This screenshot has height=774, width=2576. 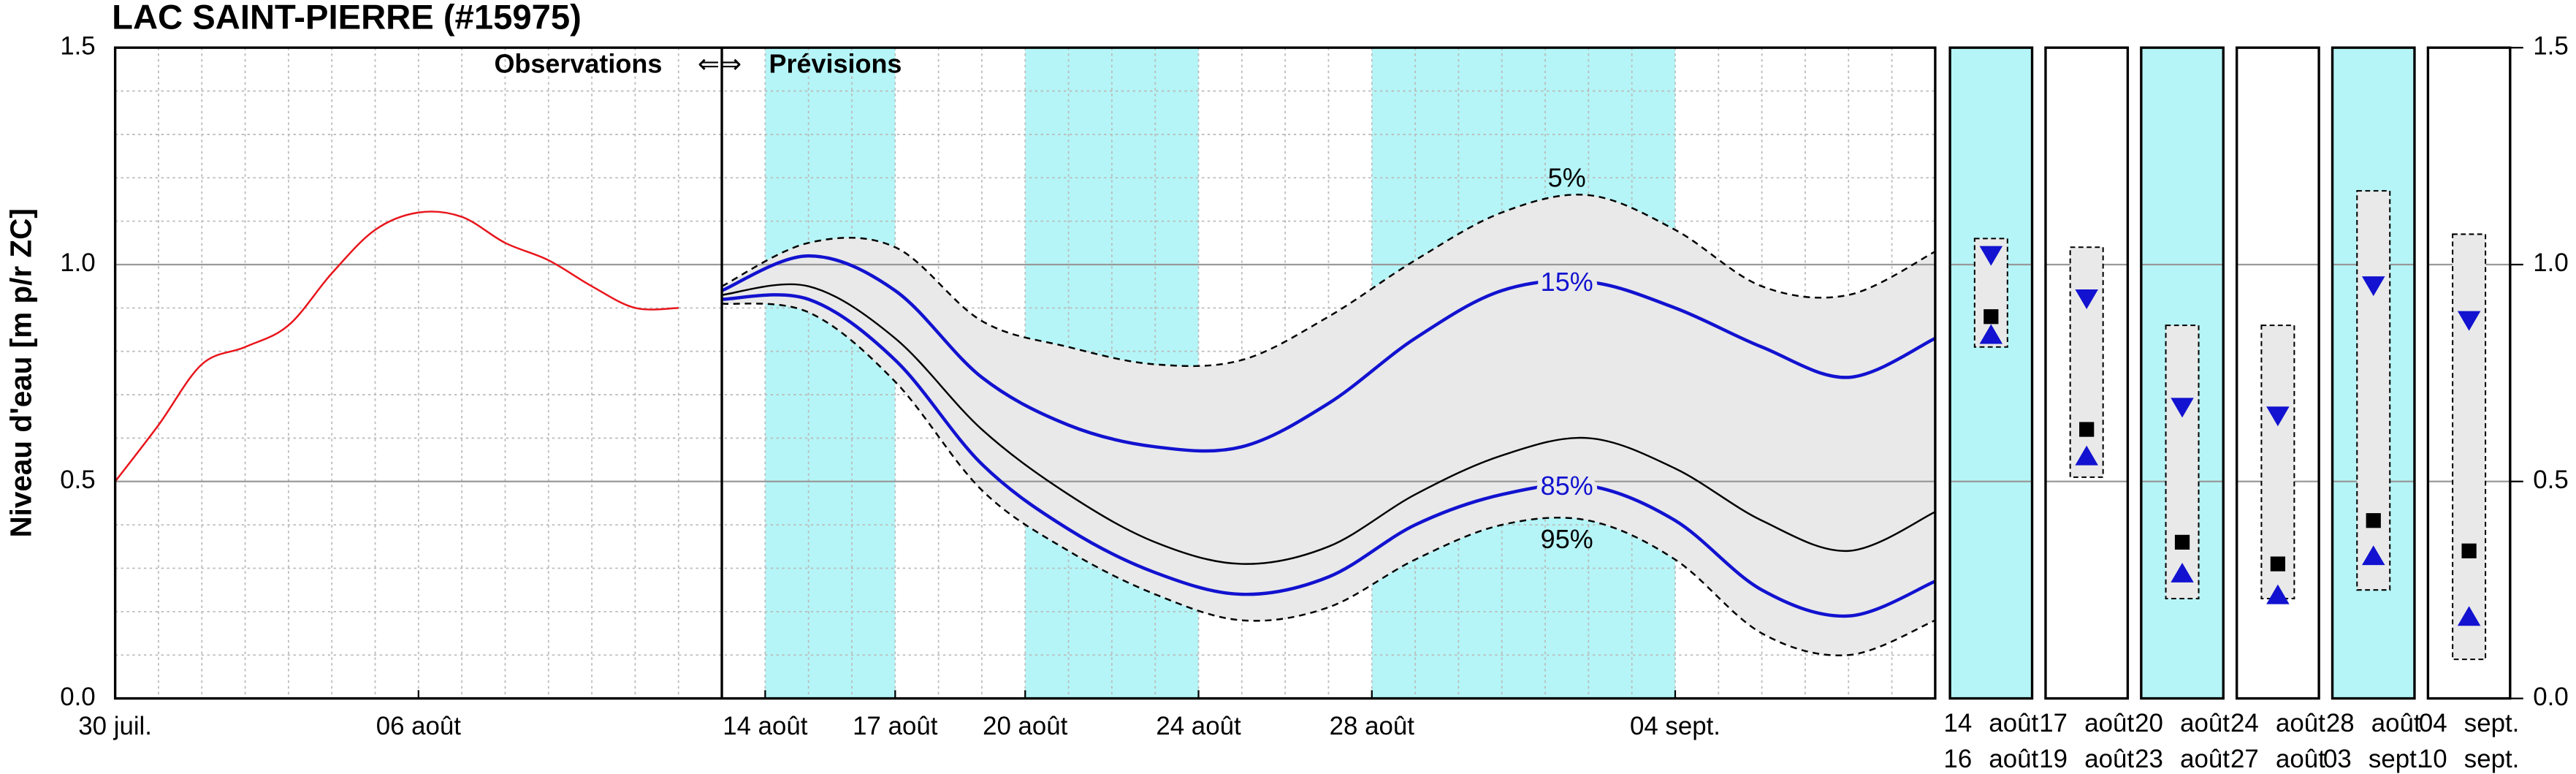 What do you see at coordinates (20, 372) in the screenshot?
I see `y-axis-label: Niveau d'eau [m p/r ZC]` at bounding box center [20, 372].